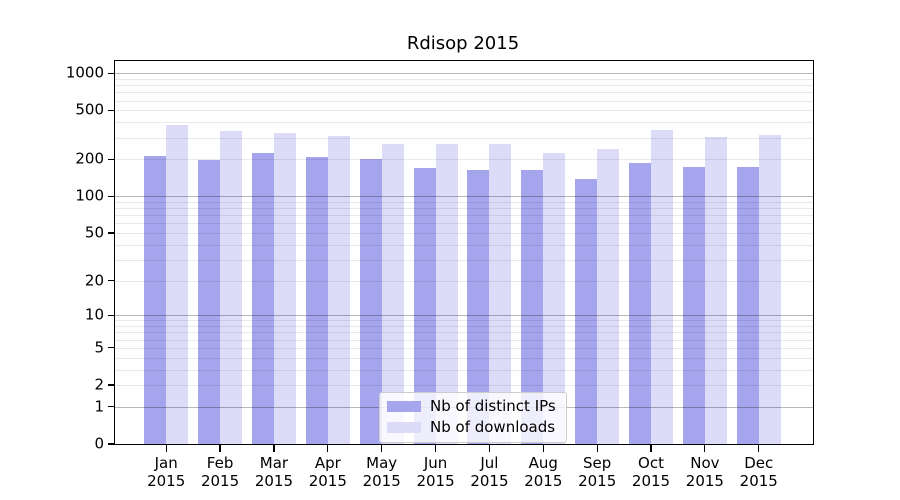 The width and height of the screenshot is (900, 500). What do you see at coordinates (220, 463) in the screenshot?
I see `x-label-month: Feb` at bounding box center [220, 463].